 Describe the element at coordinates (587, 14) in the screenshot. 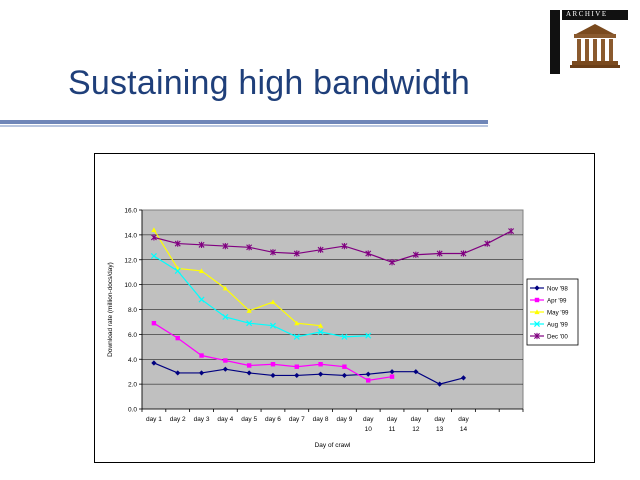

I see `logo-text-archive: ARCHIVE` at that location.